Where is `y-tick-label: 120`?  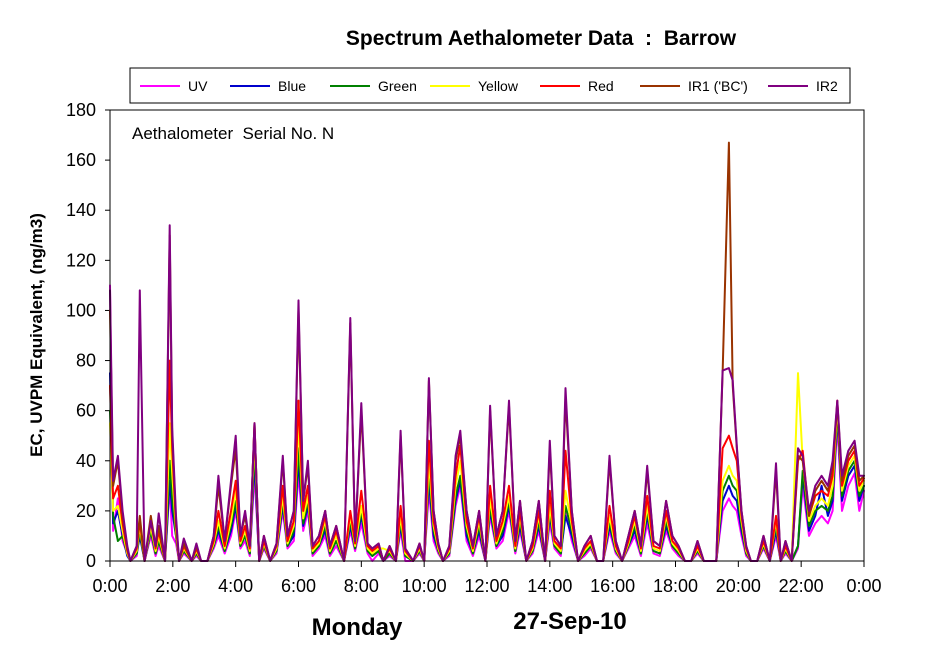
y-tick-label: 120 is located at coordinates (81, 260).